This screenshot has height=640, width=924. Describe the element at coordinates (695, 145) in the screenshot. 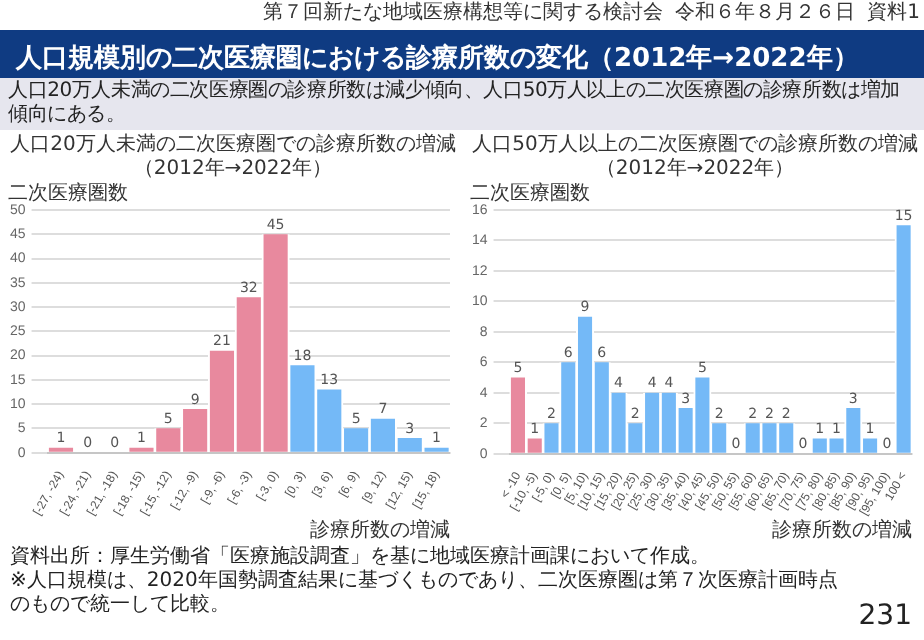

I see `chart-title: 人口50万人以上の二次医療圏での診療所数の増減` at that location.